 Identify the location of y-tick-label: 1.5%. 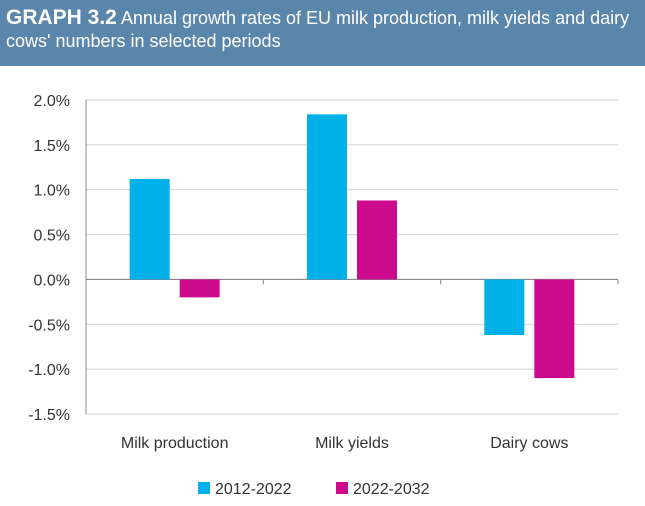
(52, 146).